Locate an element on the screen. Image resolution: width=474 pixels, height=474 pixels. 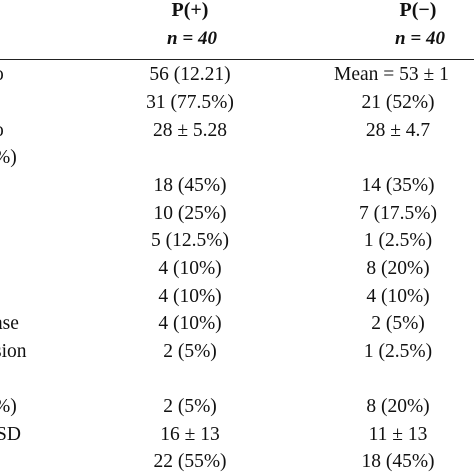
row-label: sion is located at coordinates (13, 351).